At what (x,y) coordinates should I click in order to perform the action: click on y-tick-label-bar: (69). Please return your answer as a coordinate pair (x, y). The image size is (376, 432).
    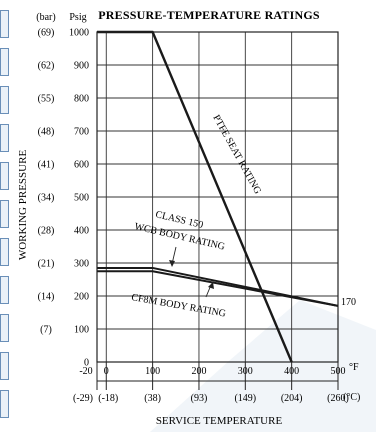
    Looking at the image, I should click on (46, 33).